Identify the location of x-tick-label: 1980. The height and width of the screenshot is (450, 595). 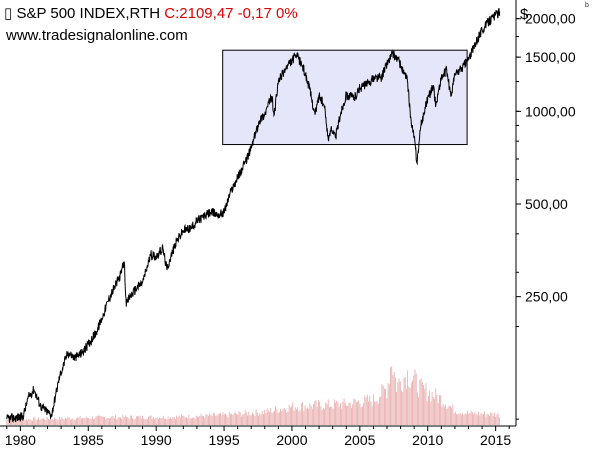
(20, 440).